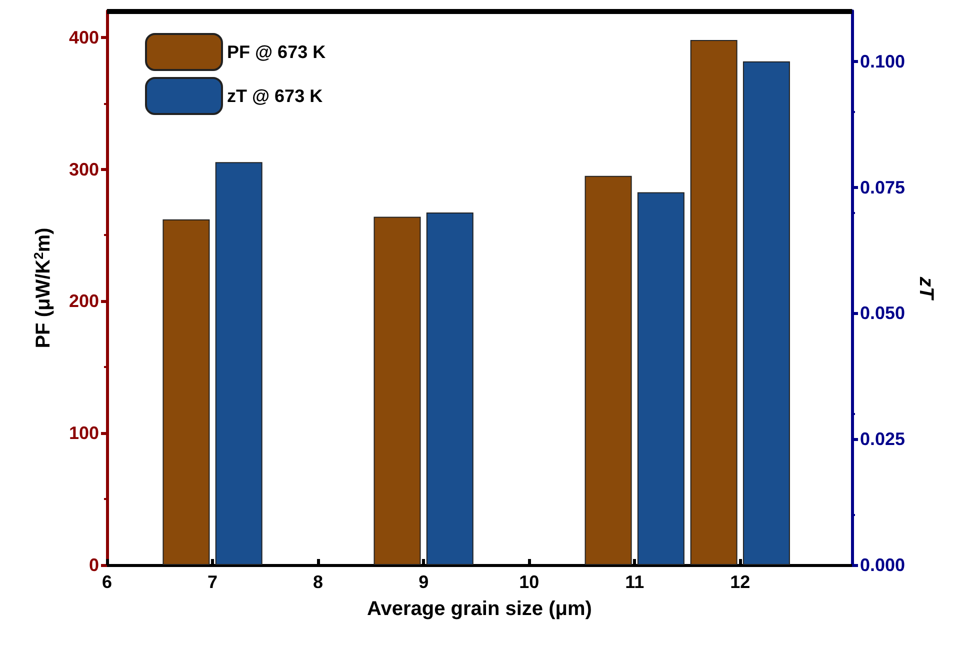 The height and width of the screenshot is (651, 965). Describe the element at coordinates (883, 187) in the screenshot. I see `y2-tick-label: 0.075` at that location.